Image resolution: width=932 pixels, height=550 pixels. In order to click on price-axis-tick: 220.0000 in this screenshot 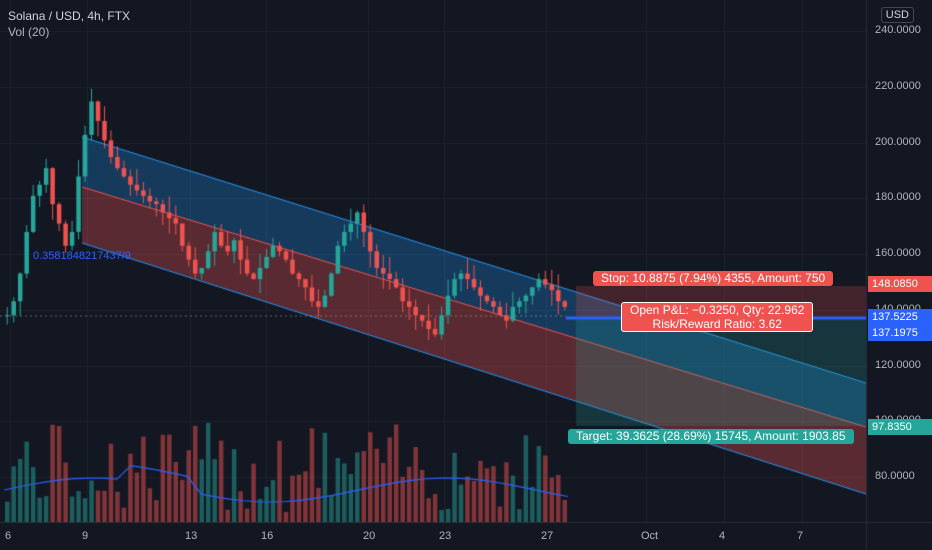, I will do `click(898, 86)`.